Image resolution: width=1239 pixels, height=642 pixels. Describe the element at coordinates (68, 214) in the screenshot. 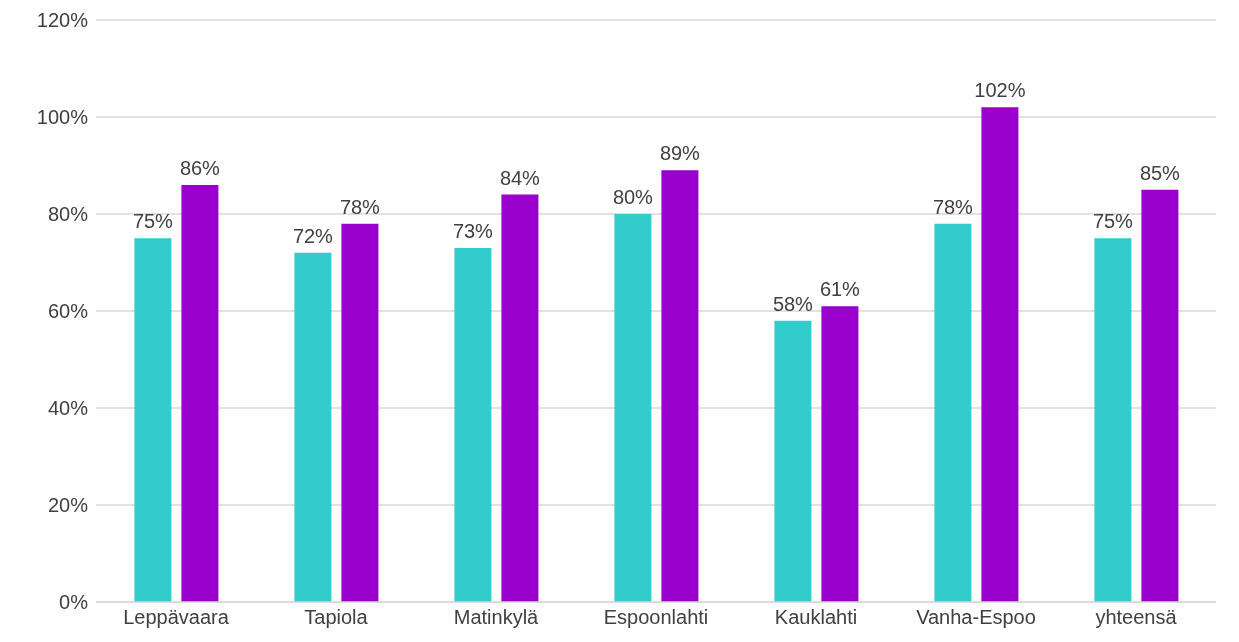

I see `y-tick-label: 80%` at that location.